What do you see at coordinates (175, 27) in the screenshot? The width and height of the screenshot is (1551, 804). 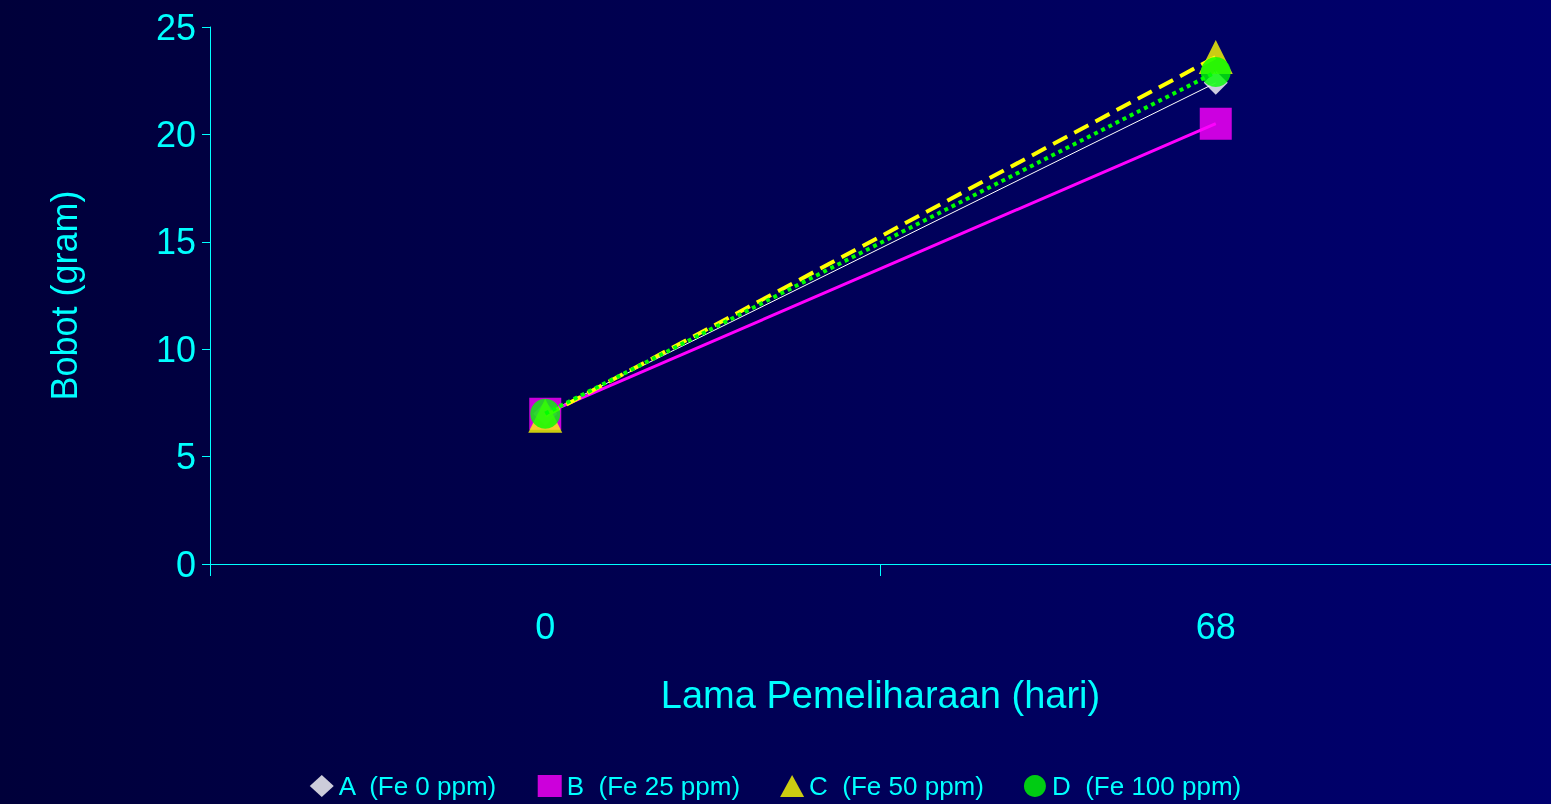 I see `y-tick-label: 25` at bounding box center [175, 27].